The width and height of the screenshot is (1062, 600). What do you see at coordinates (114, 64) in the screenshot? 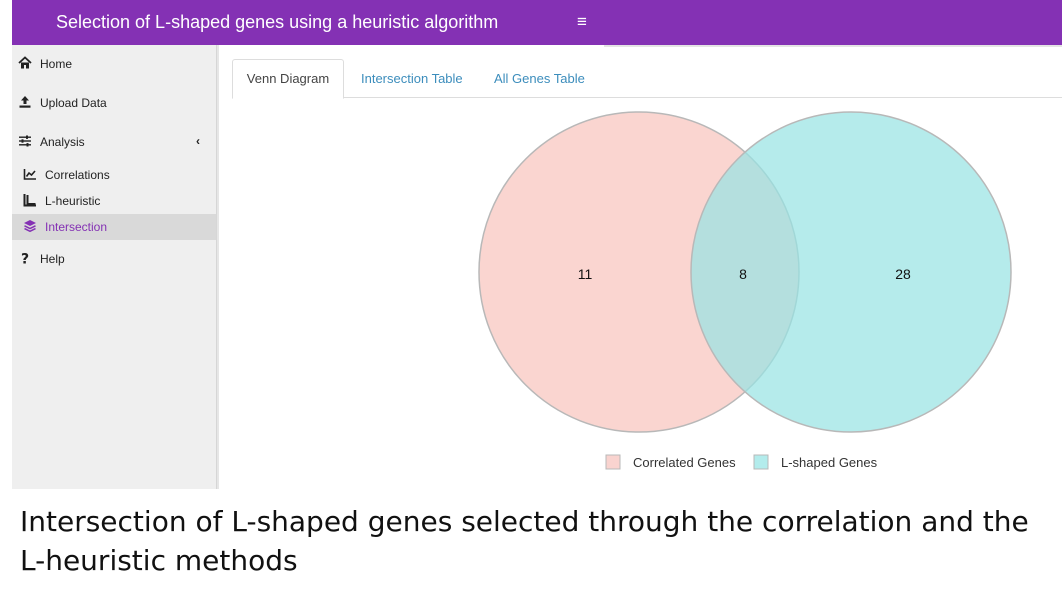
I see `sidebar-item-home: Home` at bounding box center [114, 64].